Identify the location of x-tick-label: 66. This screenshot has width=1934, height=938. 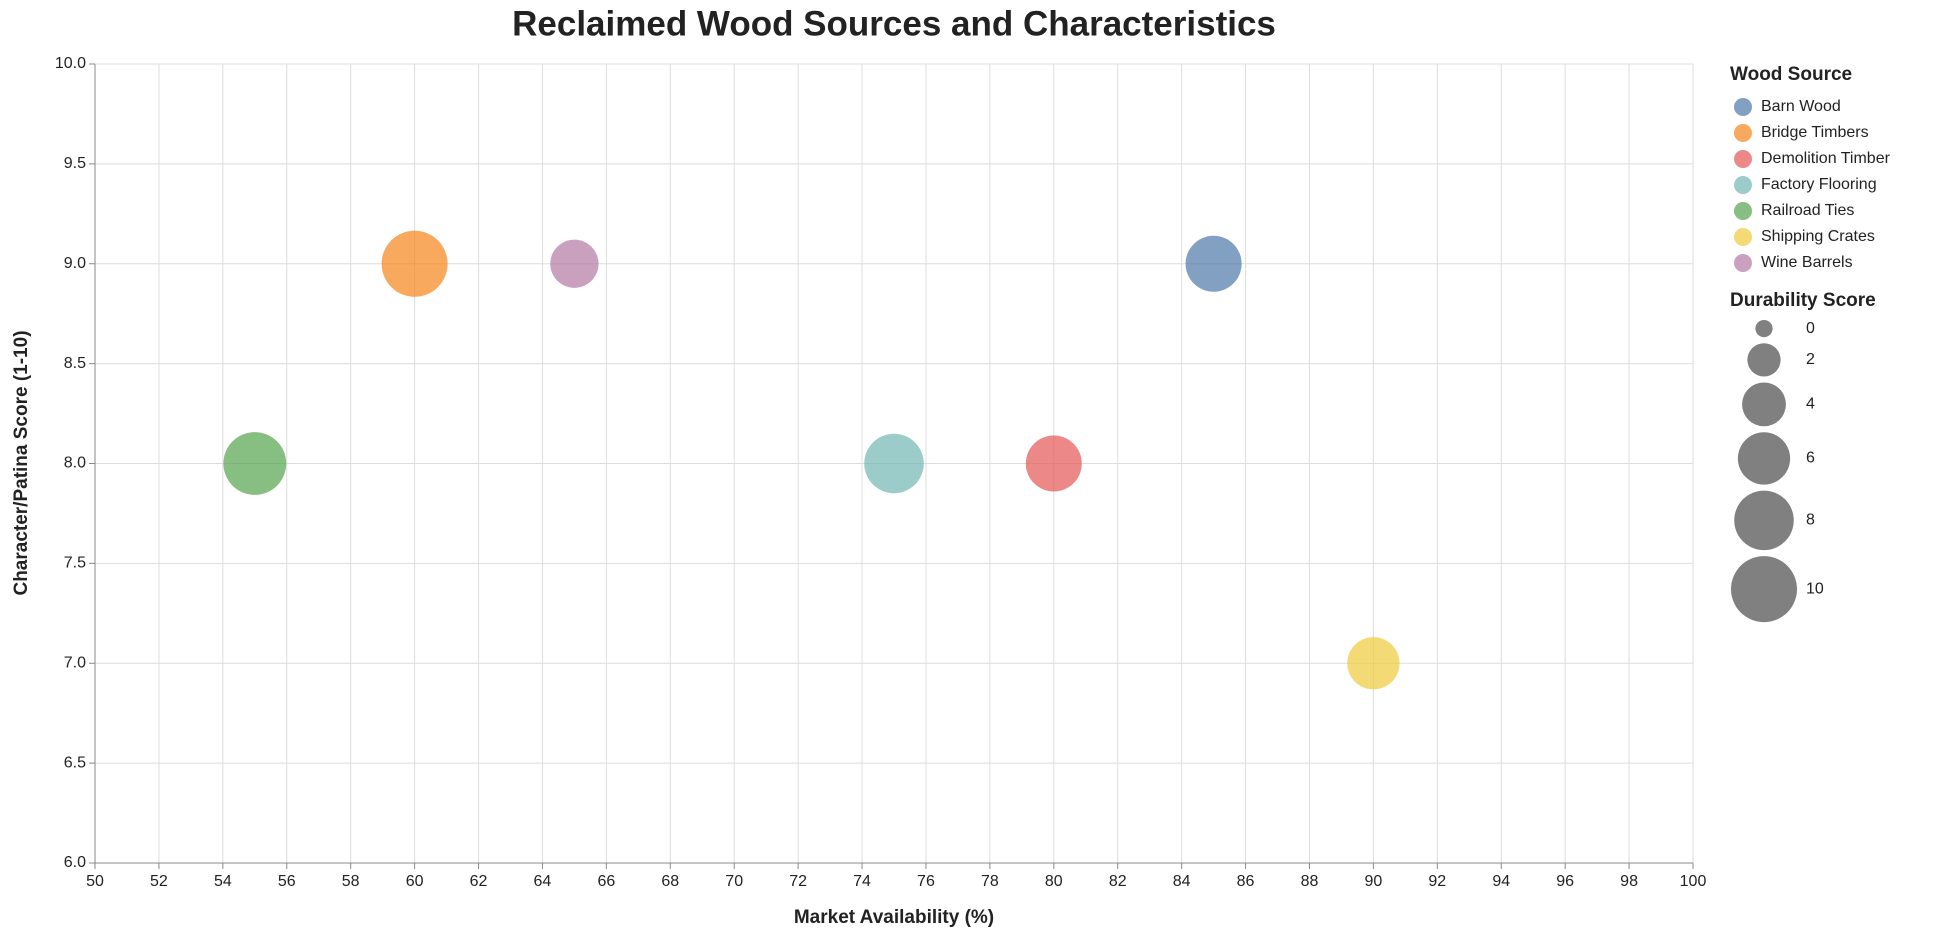
(606, 881).